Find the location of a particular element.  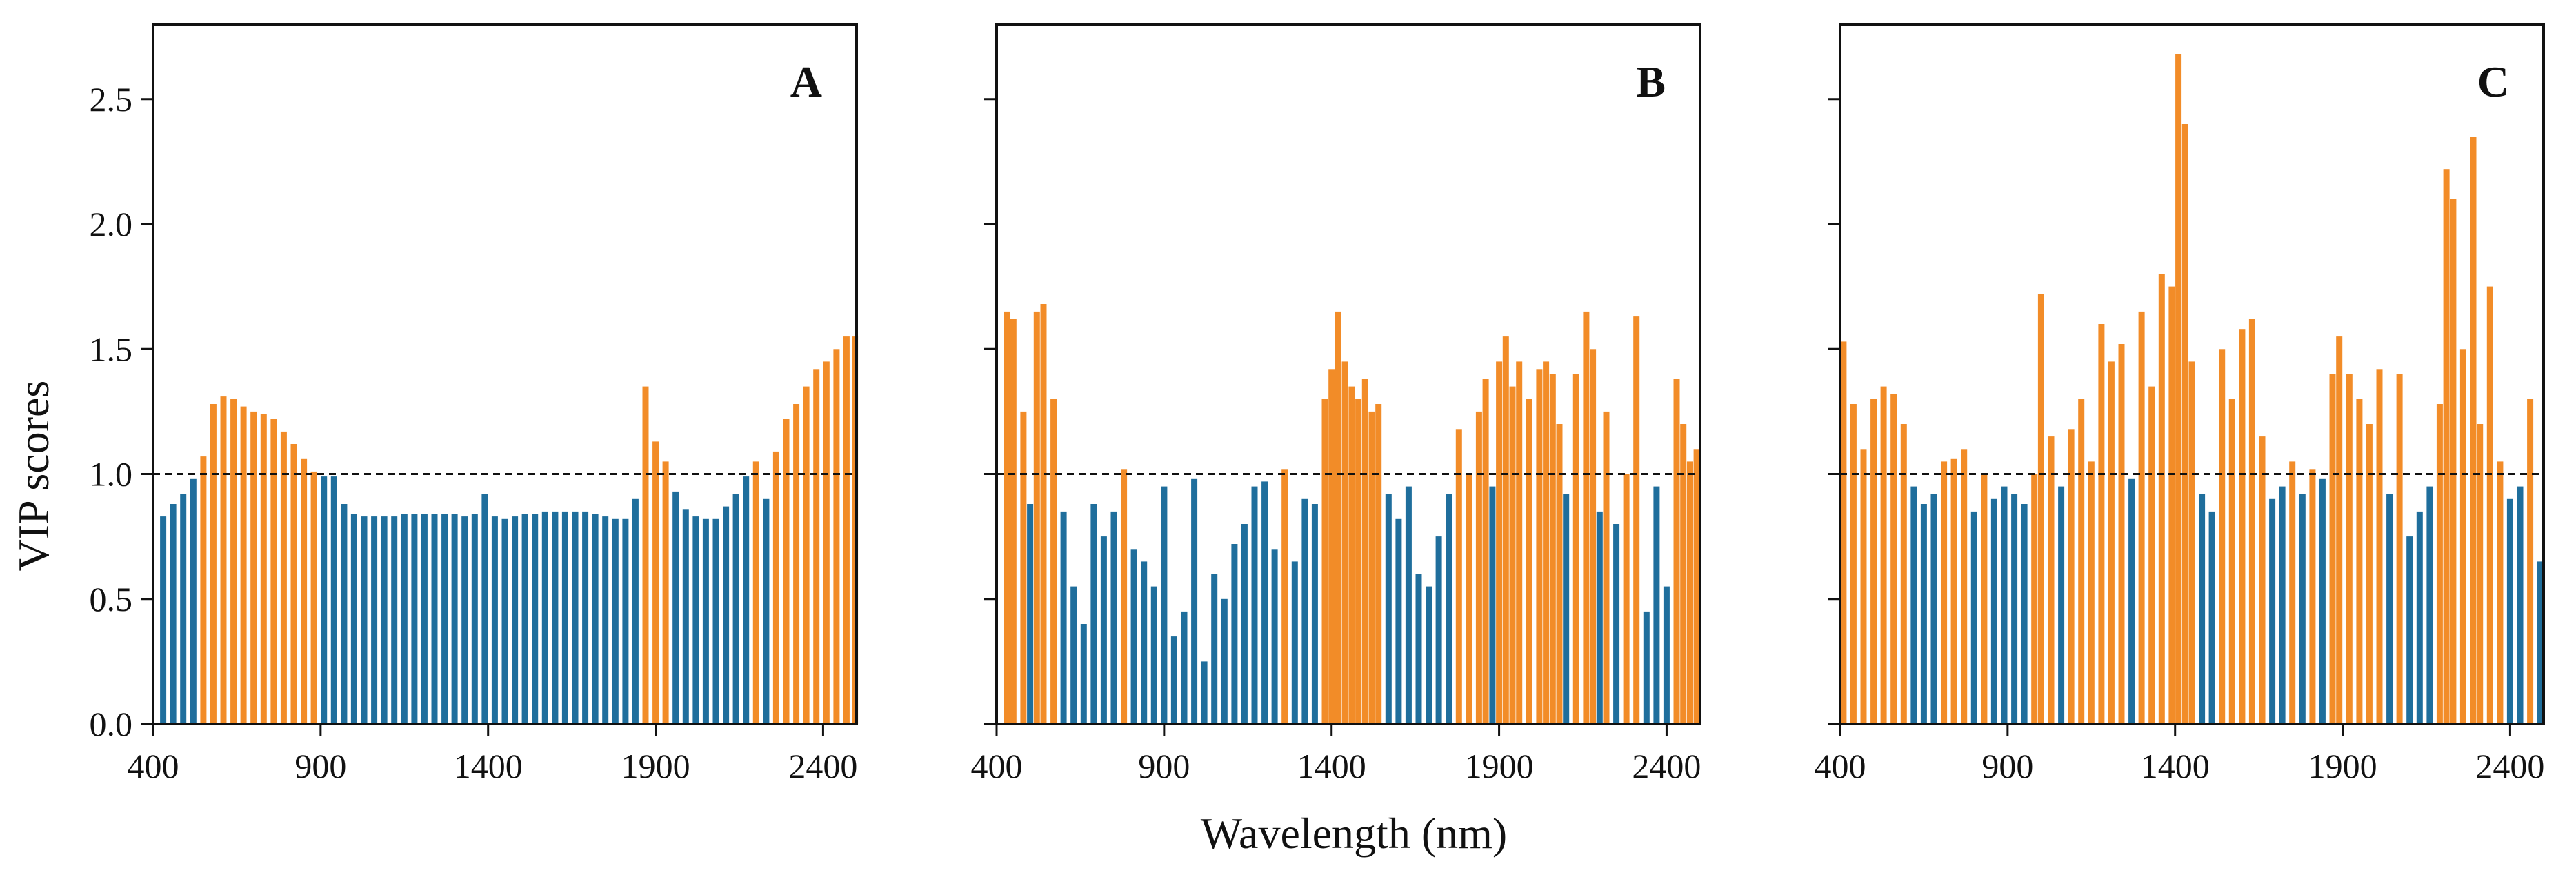

y-tick-label: 0.5 is located at coordinates (111, 599).